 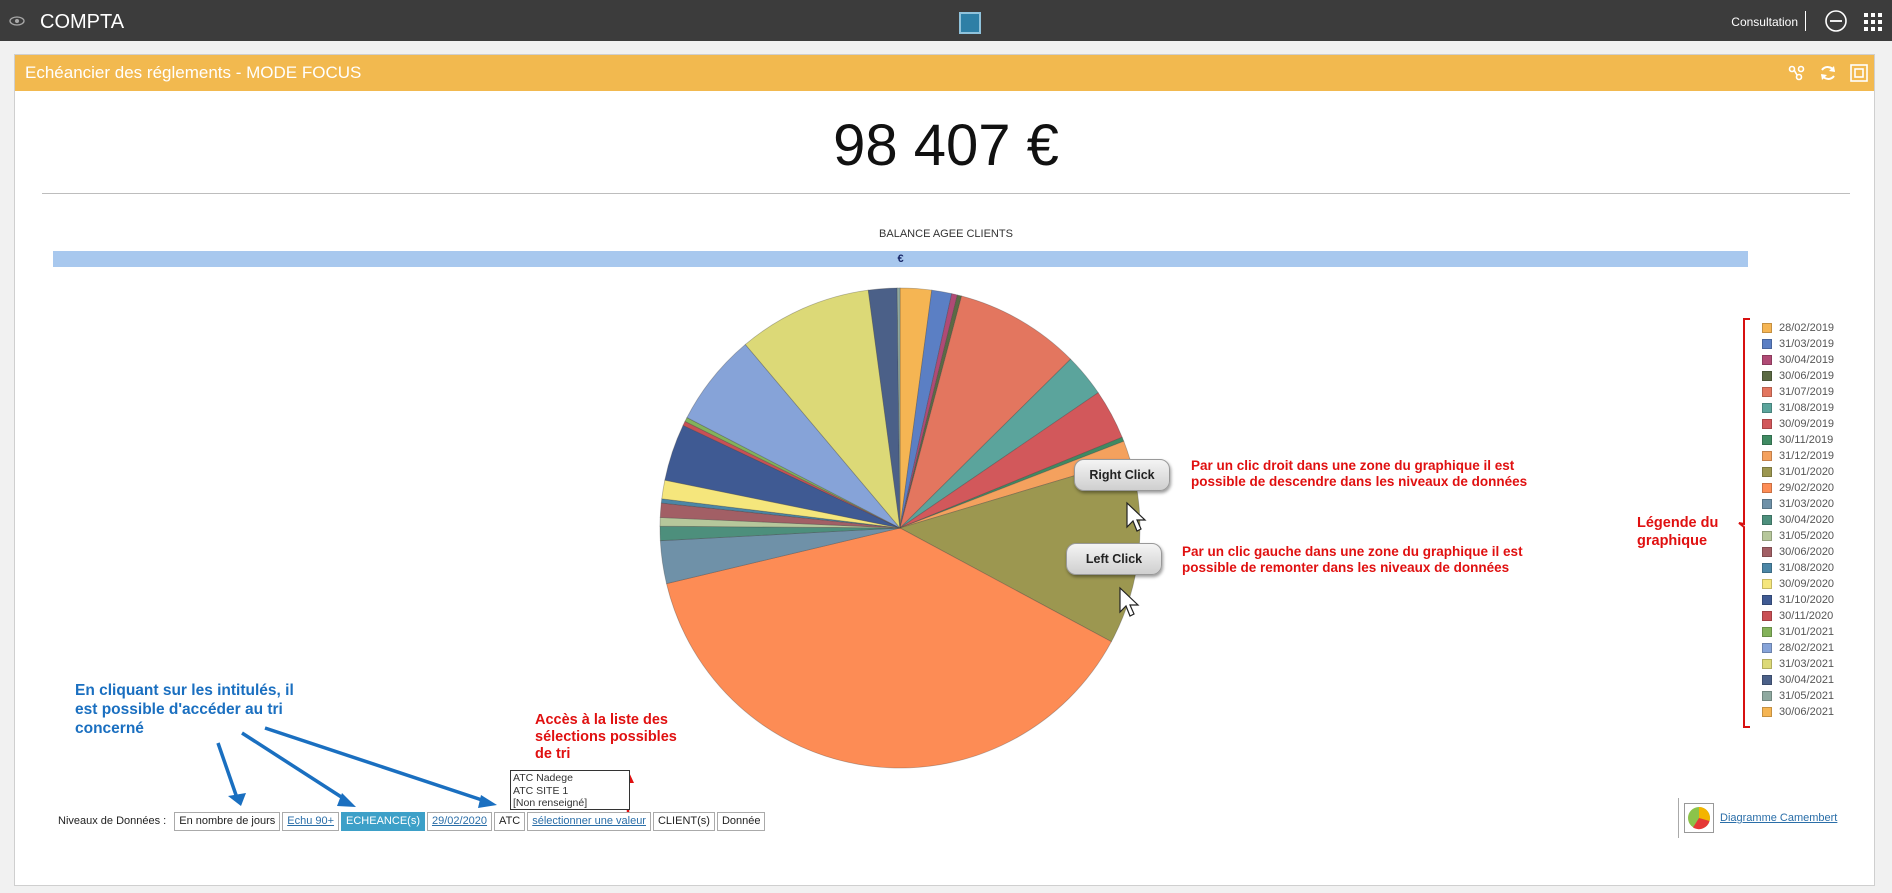 What do you see at coordinates (193, 72) in the screenshot?
I see `panel-title: Echéancier des réglements - MODE FOCUS` at bounding box center [193, 72].